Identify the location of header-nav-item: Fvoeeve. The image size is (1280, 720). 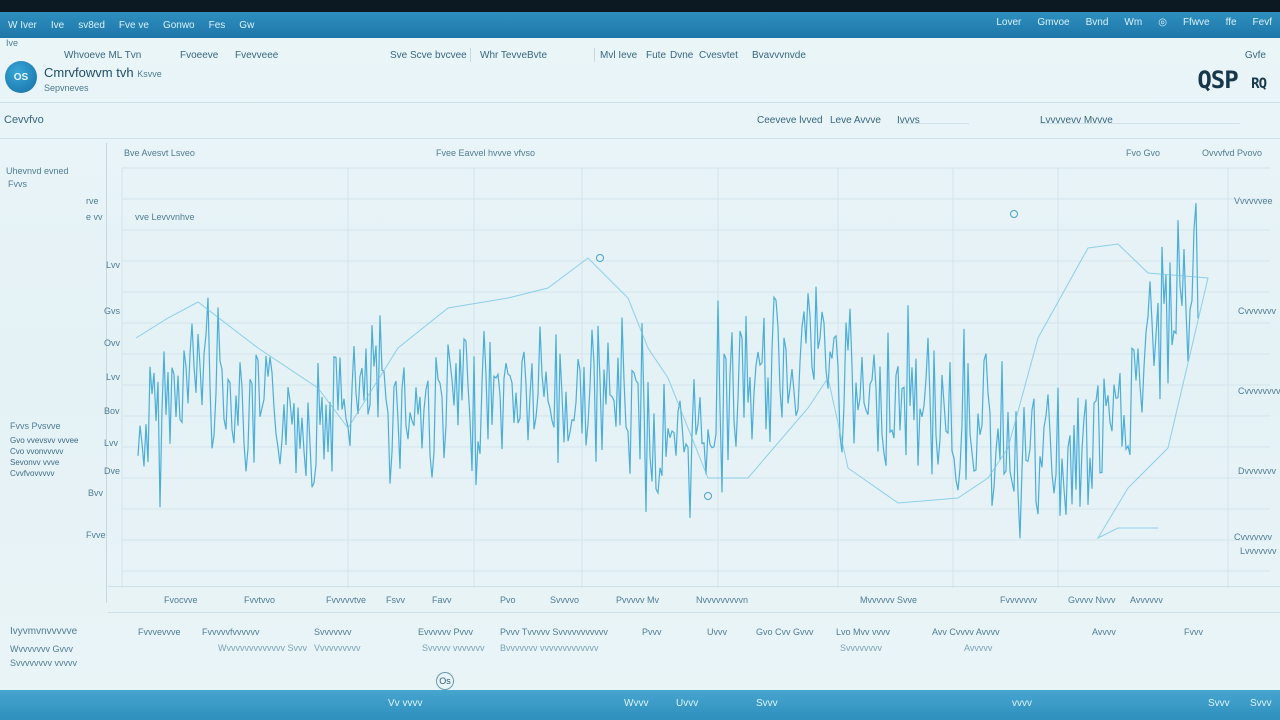
(199, 55).